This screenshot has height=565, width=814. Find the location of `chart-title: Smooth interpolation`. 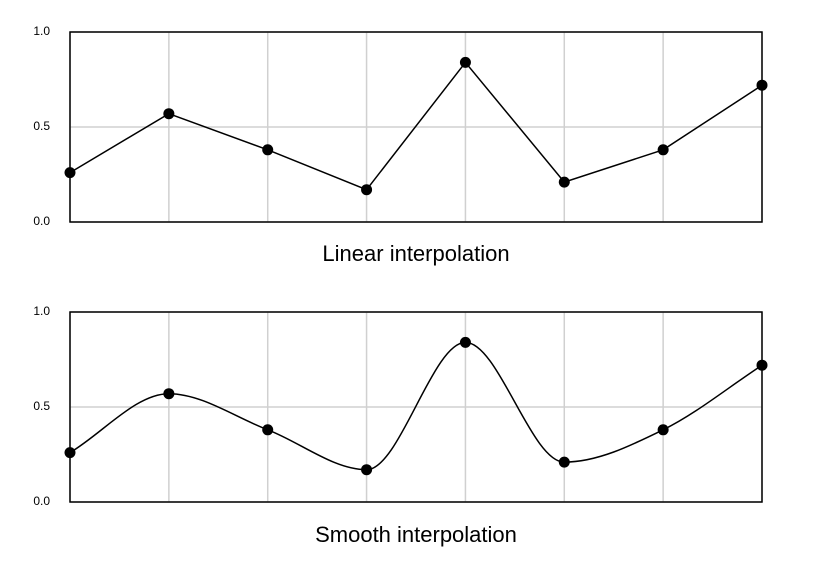

chart-title: Smooth interpolation is located at coordinates (416, 534).